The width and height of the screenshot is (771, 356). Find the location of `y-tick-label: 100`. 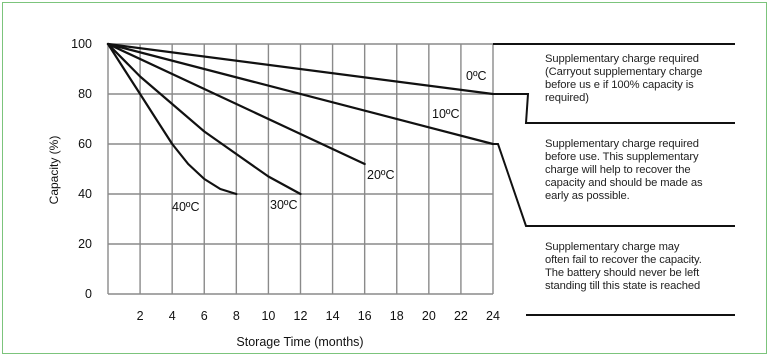

y-tick-label: 100 is located at coordinates (81, 44).